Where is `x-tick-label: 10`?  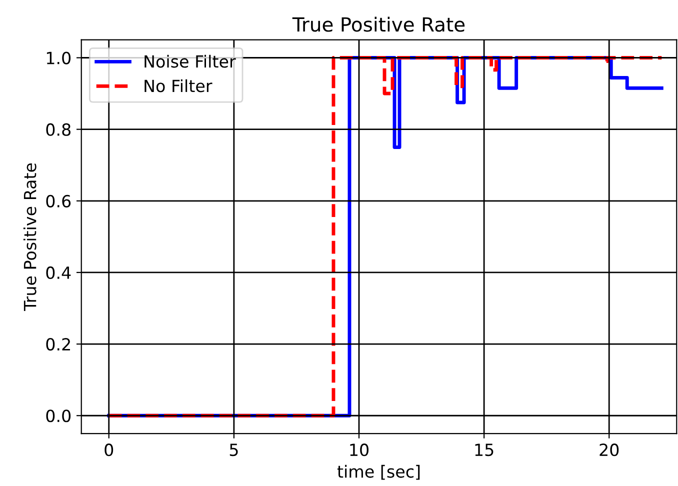
x-tick-label: 10 is located at coordinates (359, 450).